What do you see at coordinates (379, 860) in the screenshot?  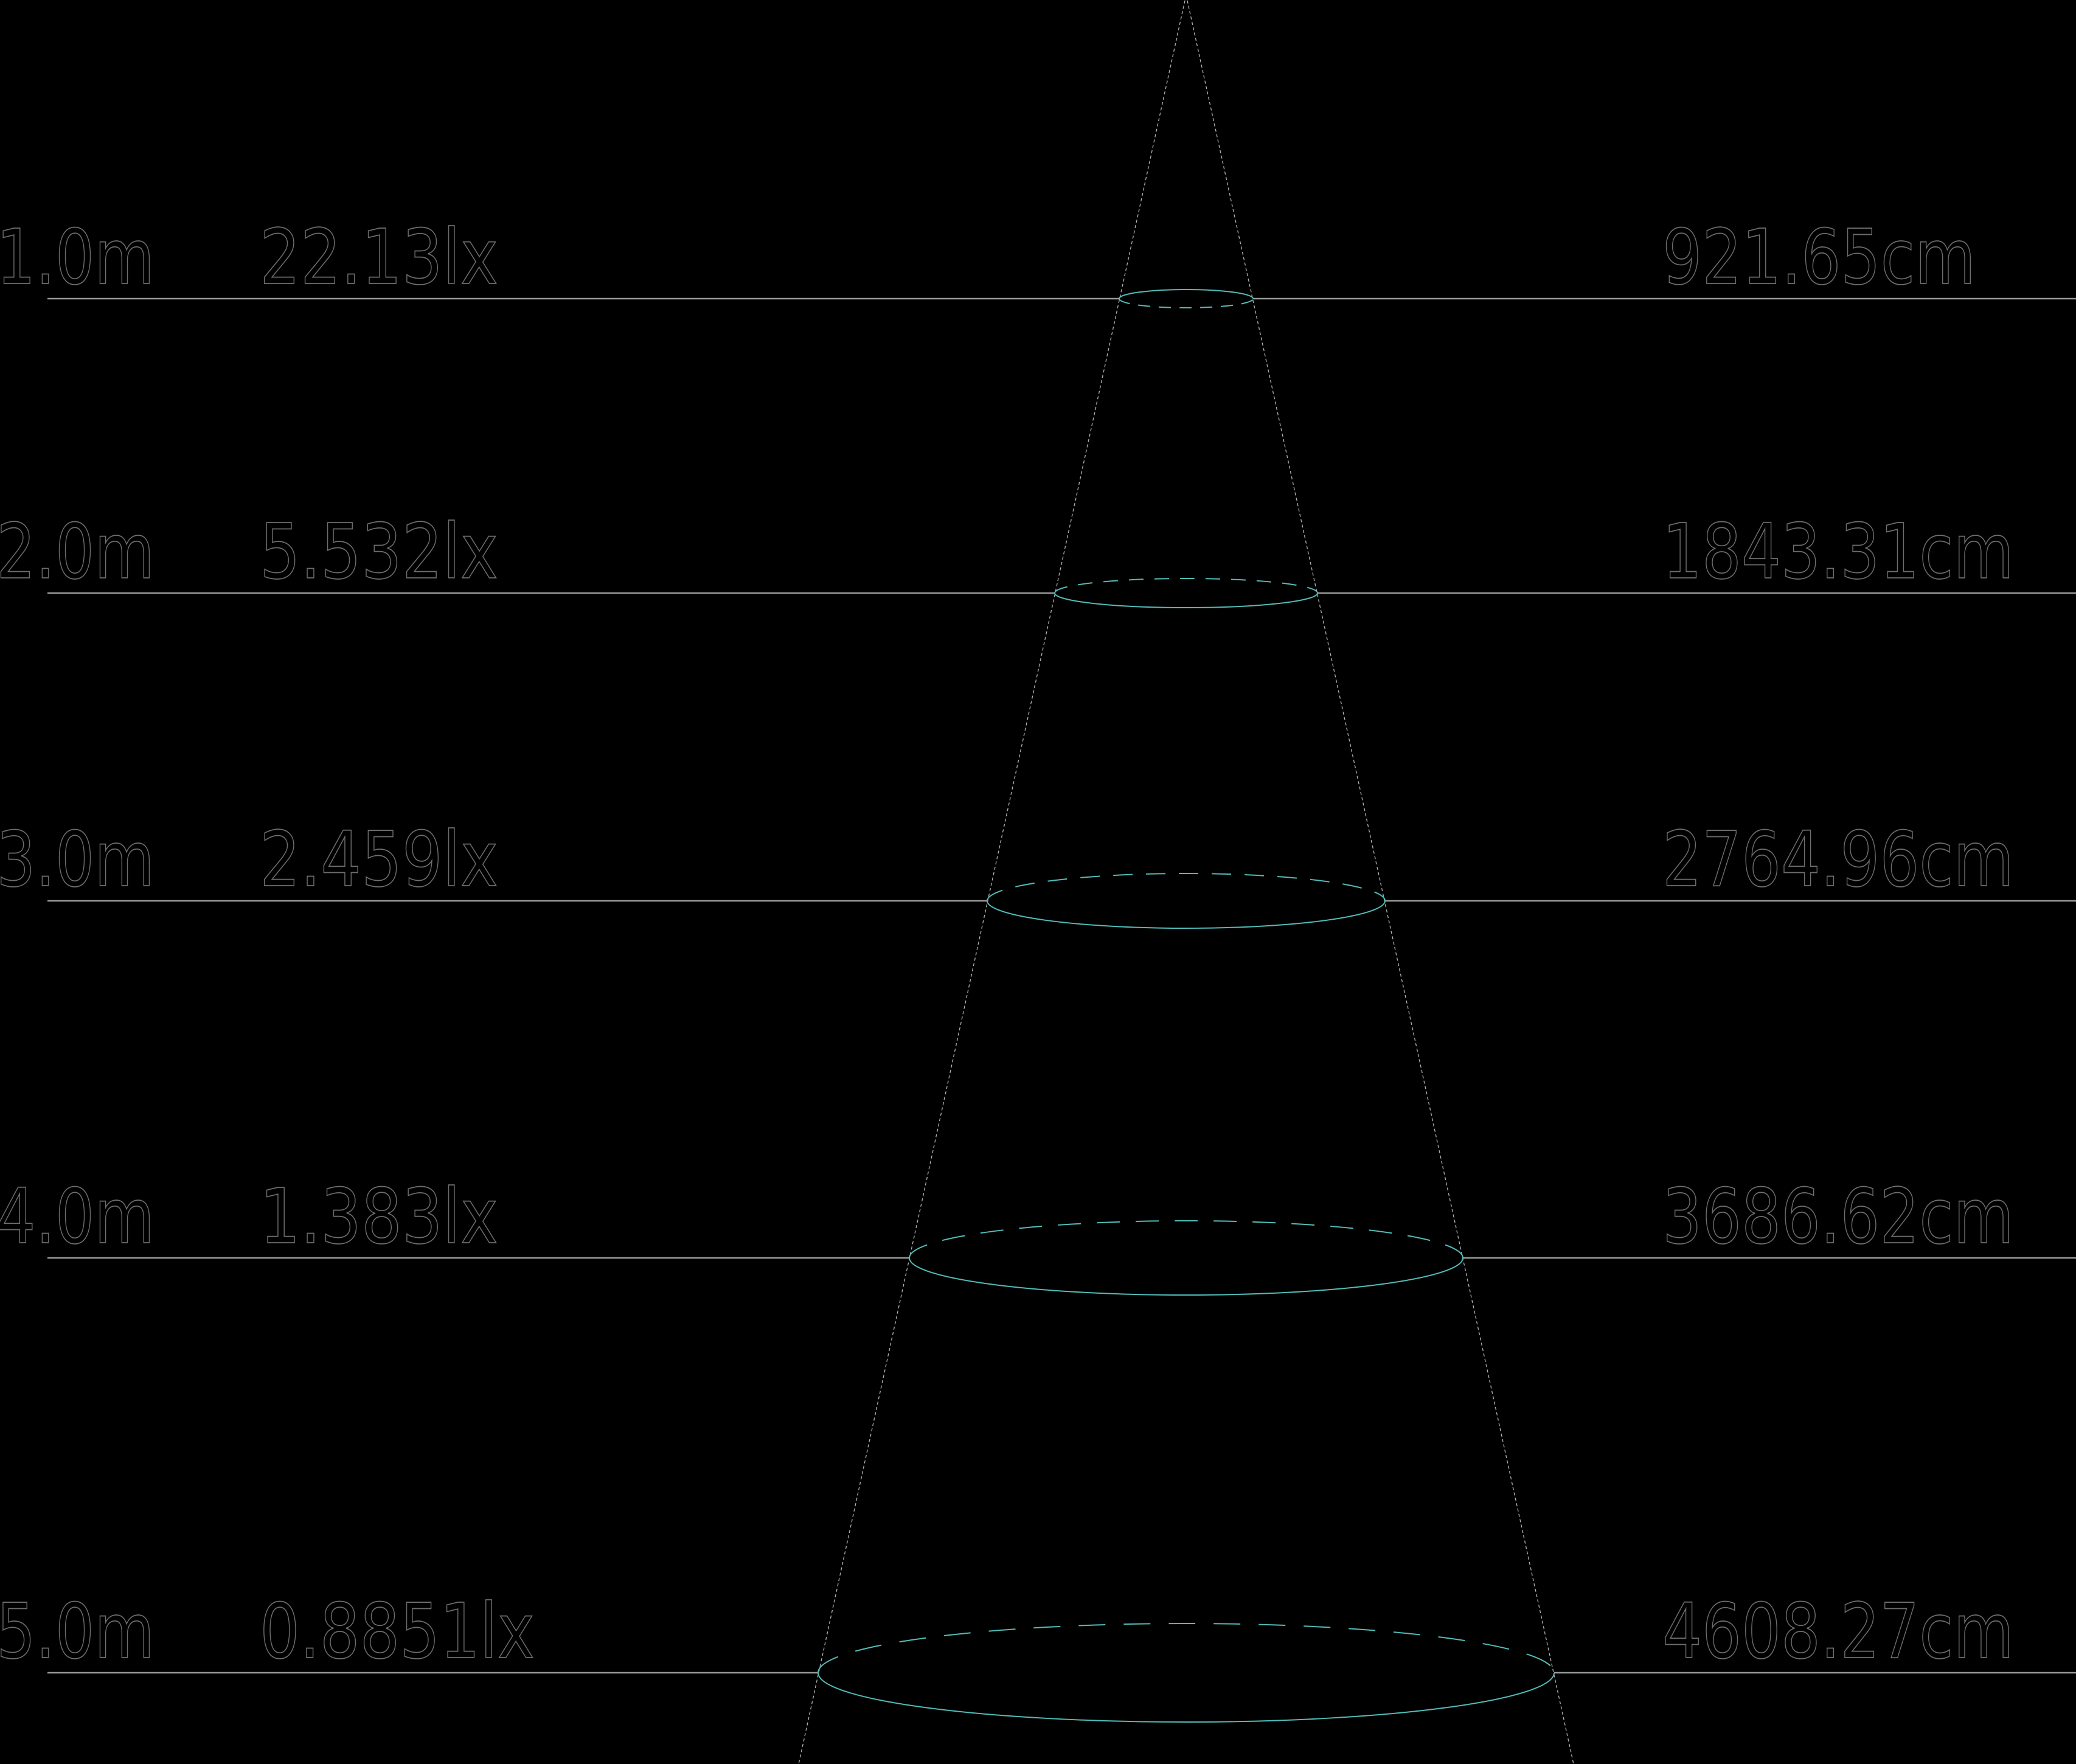 I see `illuminance-label: 2.459lx` at bounding box center [379, 860].